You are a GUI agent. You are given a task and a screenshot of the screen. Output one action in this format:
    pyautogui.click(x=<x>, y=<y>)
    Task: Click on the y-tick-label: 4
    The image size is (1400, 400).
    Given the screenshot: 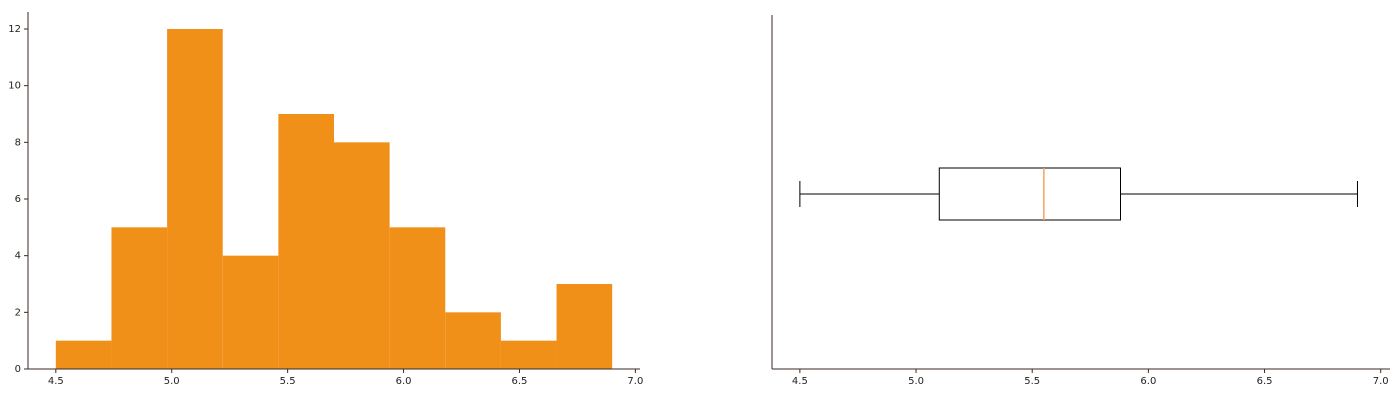 What is the action you would take?
    pyautogui.click(x=18, y=256)
    